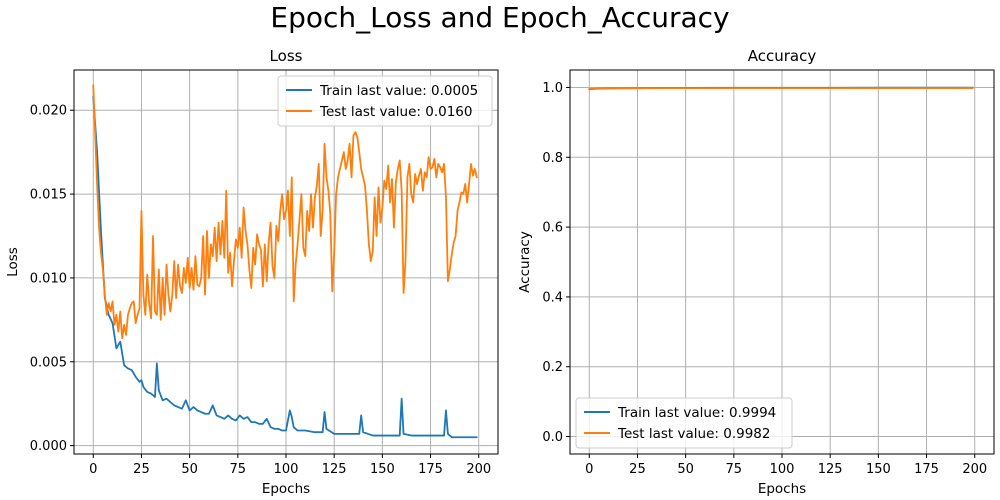 The width and height of the screenshot is (1000, 500). What do you see at coordinates (93, 469) in the screenshot?
I see `loss-x-tick-label-0: 0` at bounding box center [93, 469].